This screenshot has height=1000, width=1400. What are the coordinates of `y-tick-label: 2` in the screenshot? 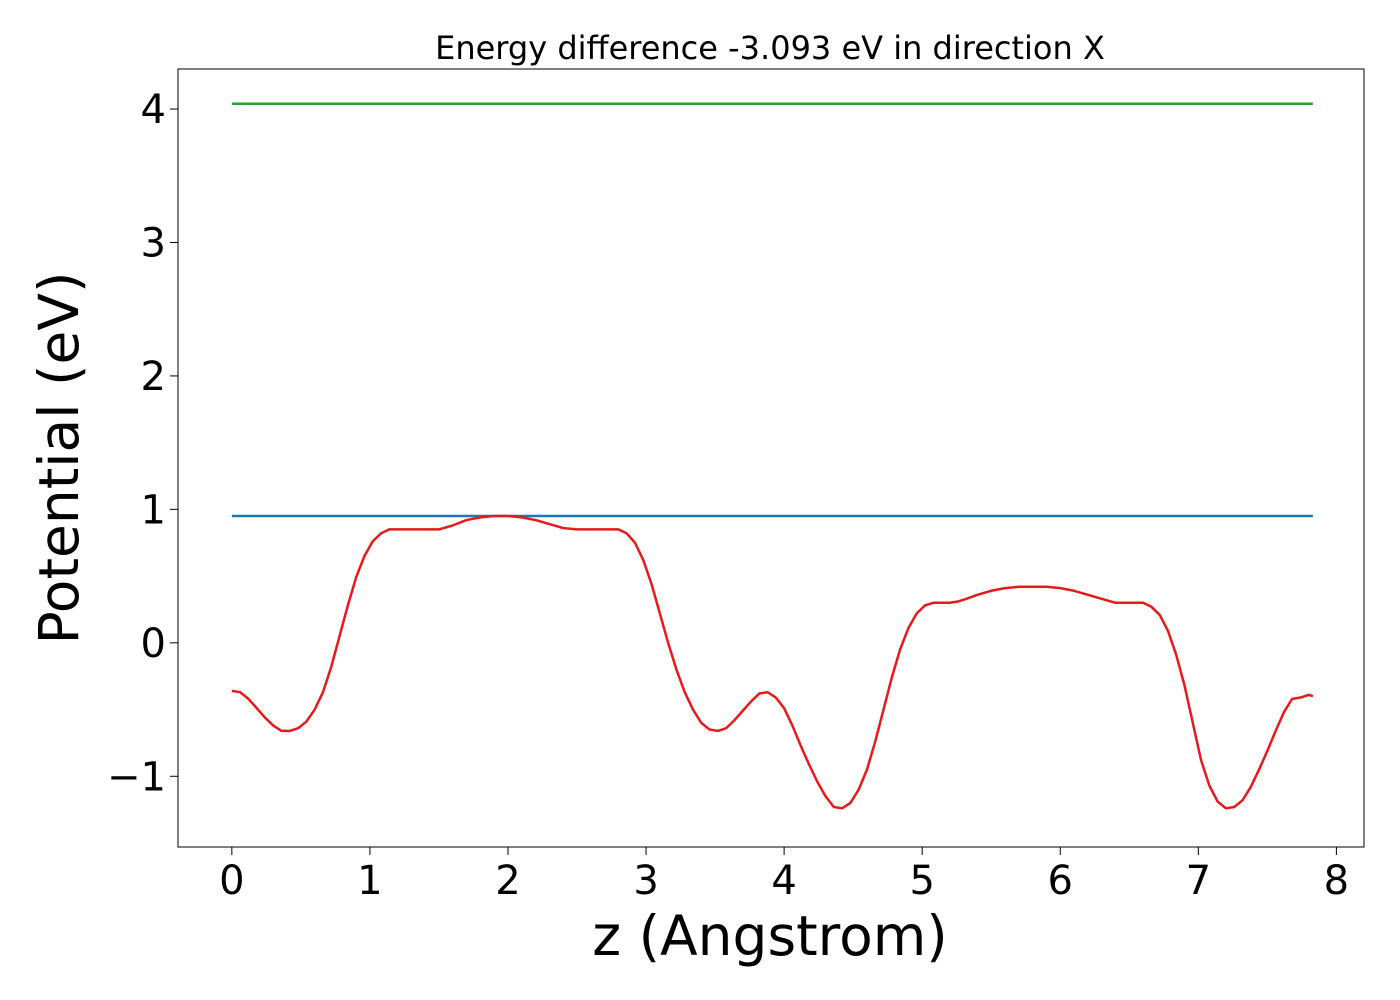 It's located at (153, 377).